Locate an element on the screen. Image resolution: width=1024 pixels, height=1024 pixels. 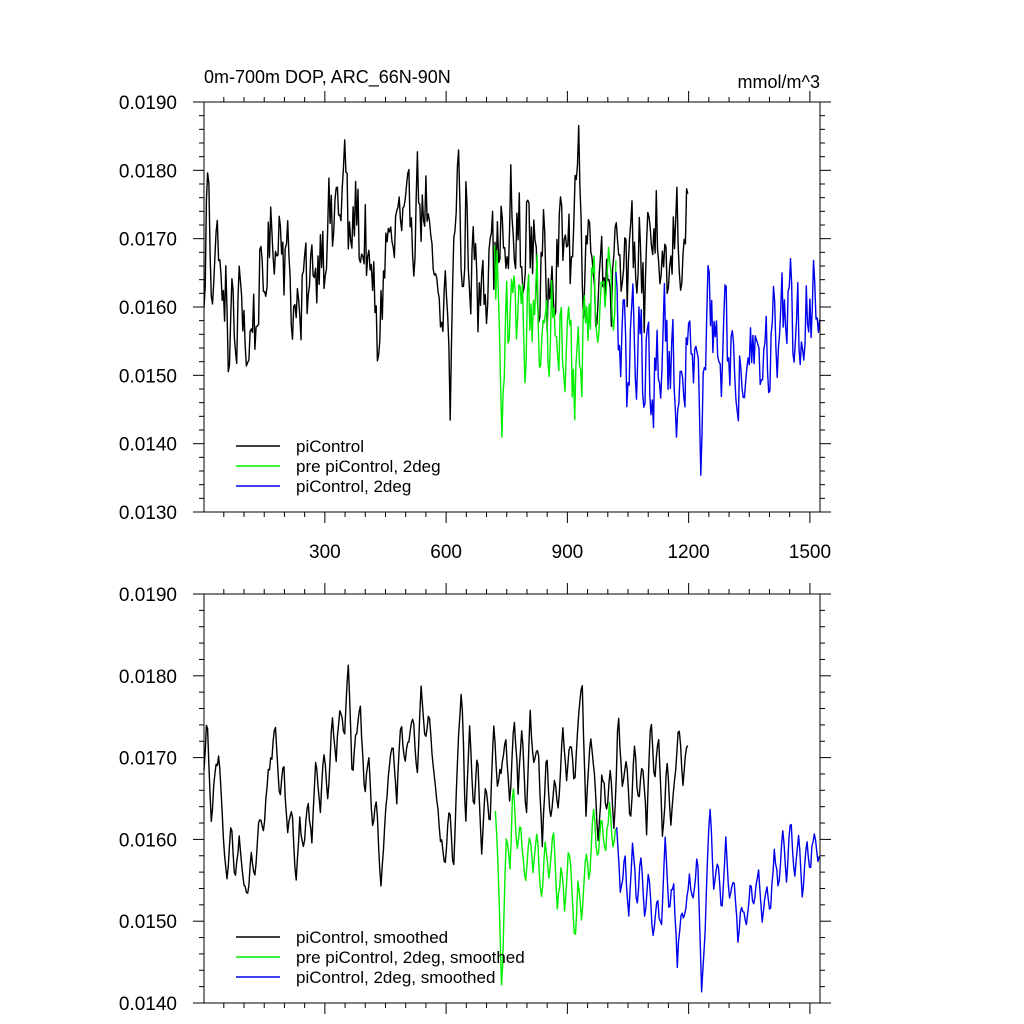
top-panel-title: 0m-700m DOP, ARC_66N-90N is located at coordinates (327, 77).